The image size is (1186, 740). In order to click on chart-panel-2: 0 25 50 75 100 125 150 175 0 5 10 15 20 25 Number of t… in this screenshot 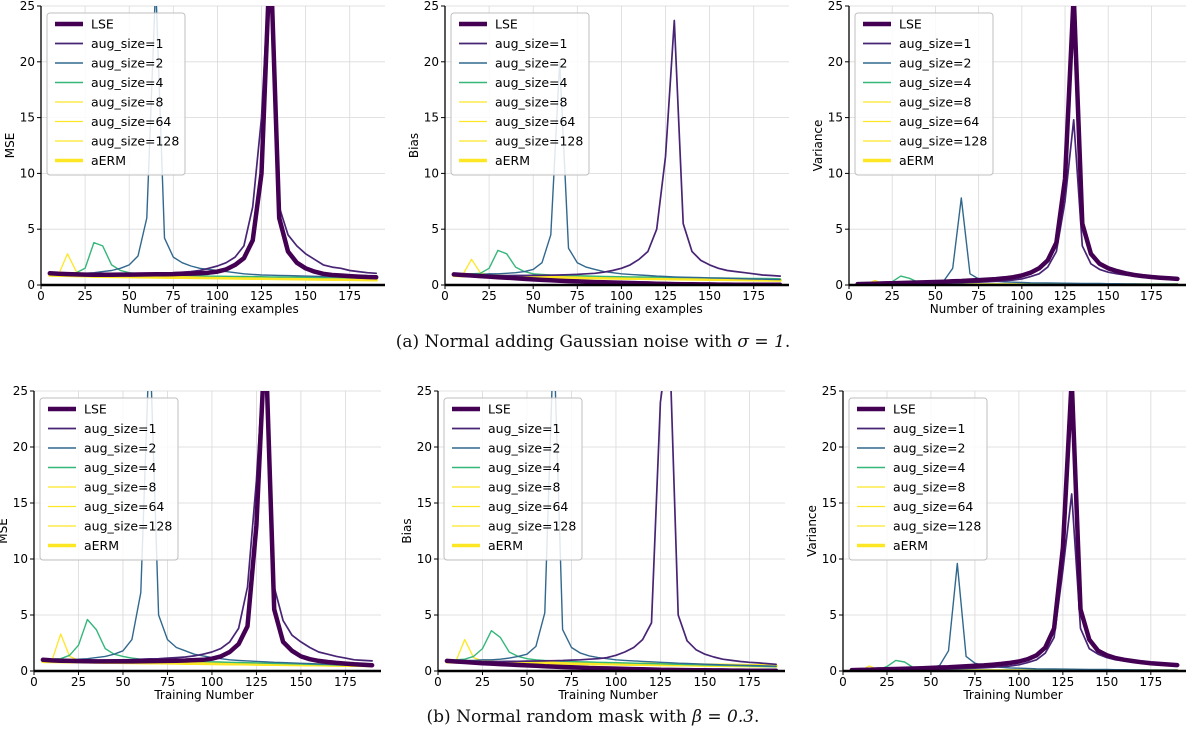, I will do `click(598, 158)`.